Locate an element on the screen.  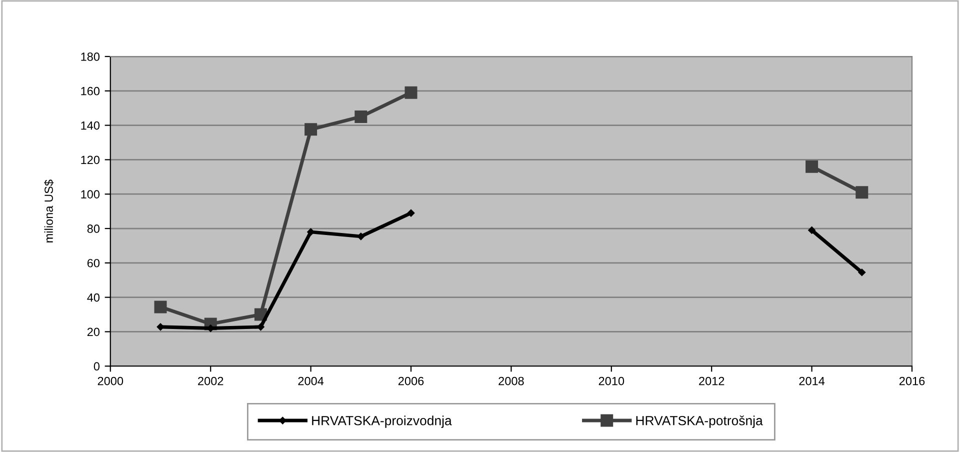
legend-label: HRVATSKA-proizvodnja is located at coordinates (382, 422).